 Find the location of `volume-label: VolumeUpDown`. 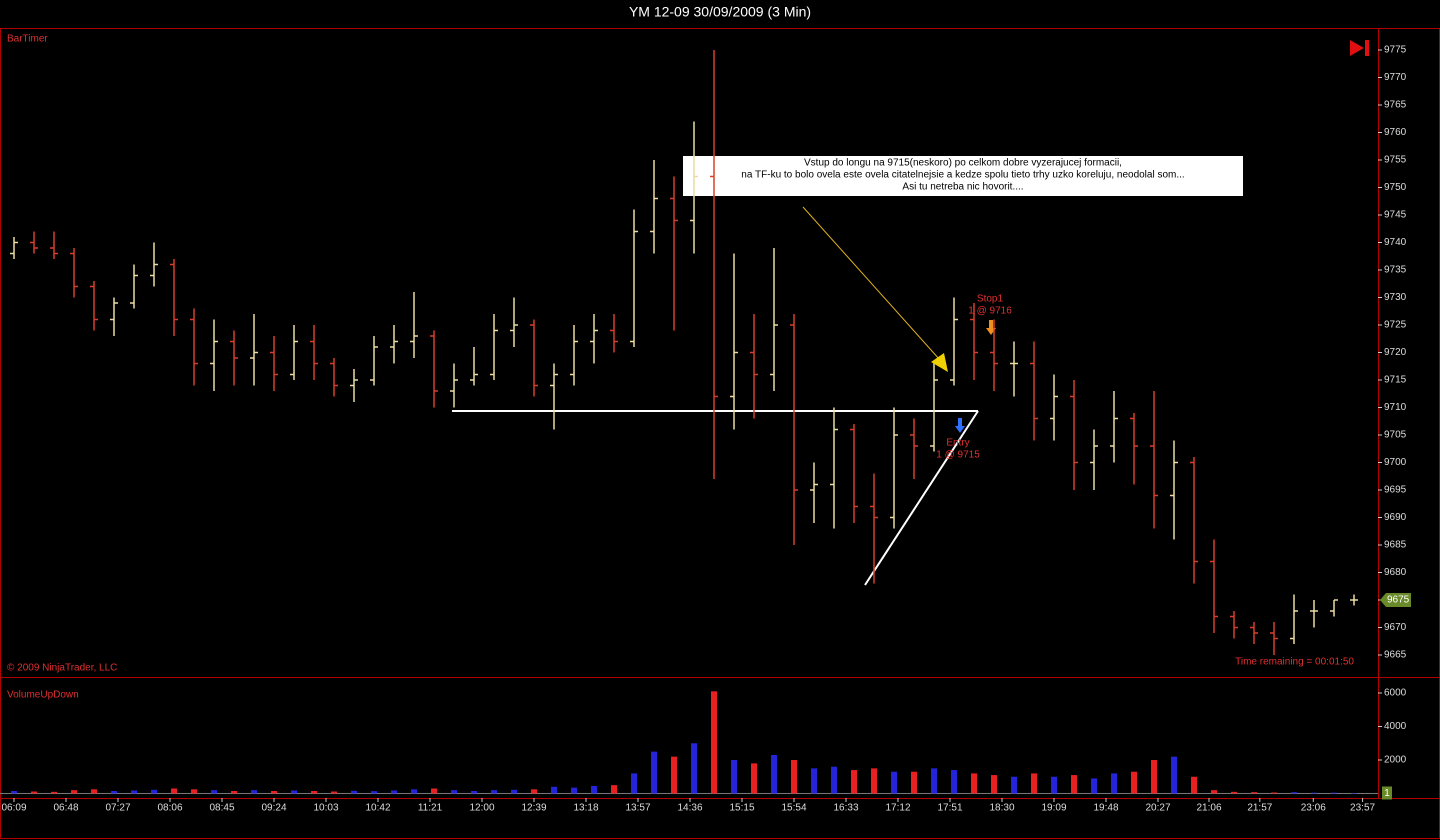

volume-label: VolumeUpDown is located at coordinates (43, 695).